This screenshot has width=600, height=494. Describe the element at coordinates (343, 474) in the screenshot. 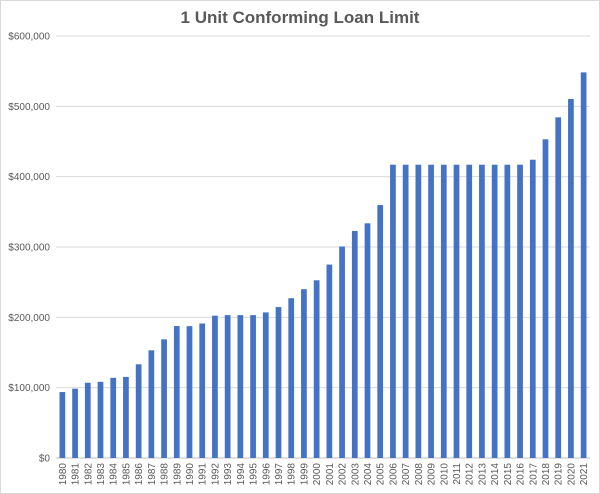

I see `x-tick-label: 2002` at that location.